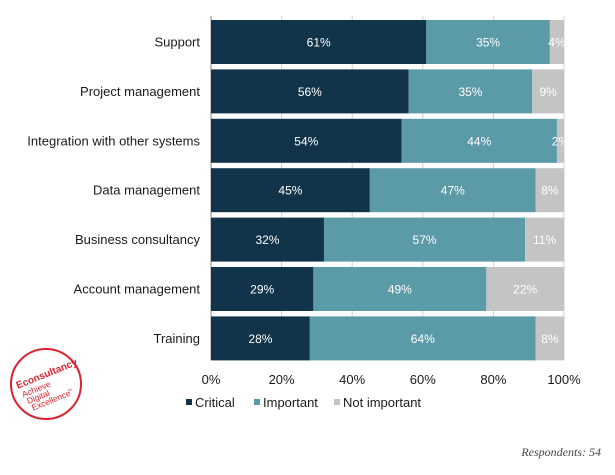 Image resolution: width=615 pixels, height=475 pixels. I want to click on x-tick-label: 0%, so click(211, 379).